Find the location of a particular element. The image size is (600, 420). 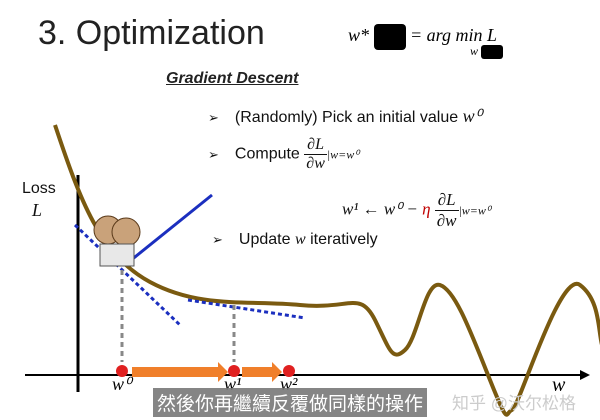

point-w1 is located at coordinates (234, 371).